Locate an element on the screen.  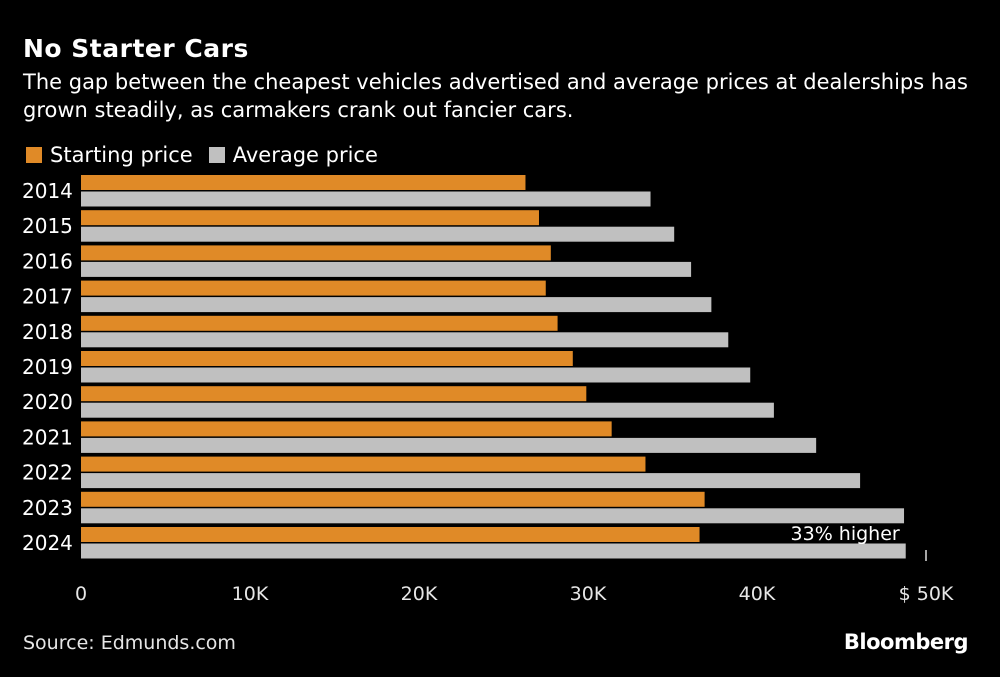
x-tick-label: $ 50K is located at coordinates (926, 594).